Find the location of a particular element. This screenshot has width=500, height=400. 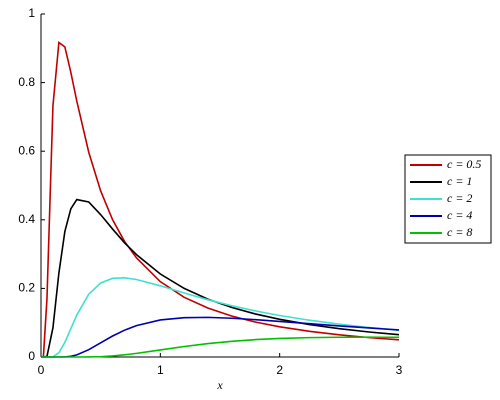

legend-label: c = 2 is located at coordinates (459, 198).